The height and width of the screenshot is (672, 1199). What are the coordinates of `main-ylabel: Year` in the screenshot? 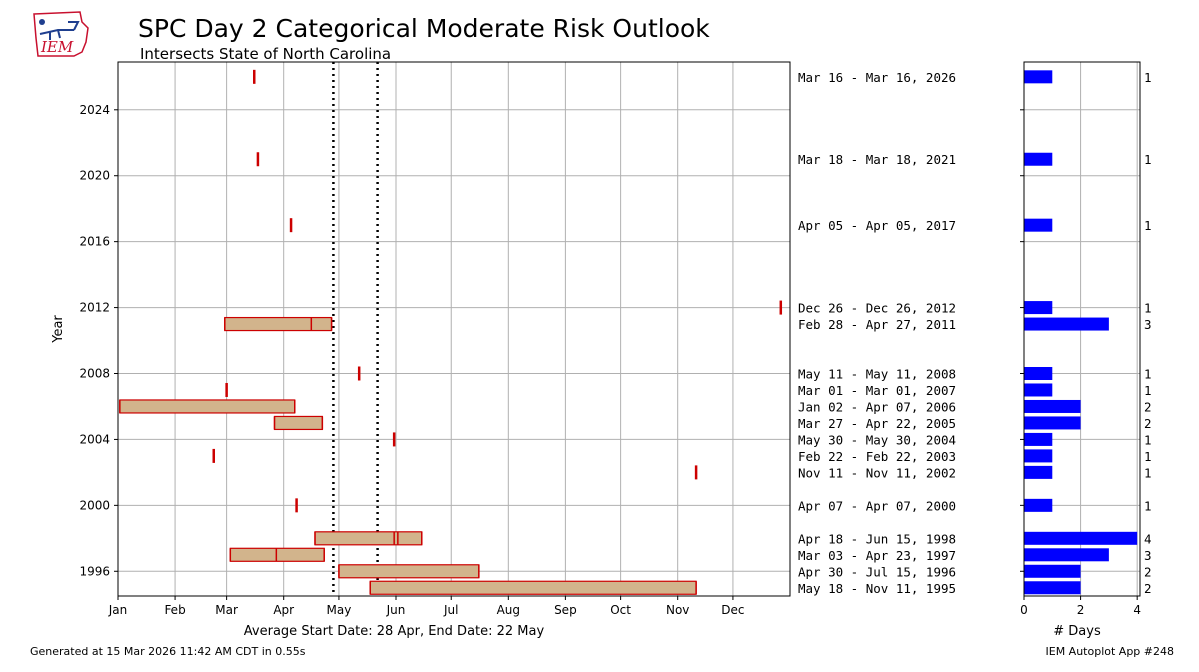 It's located at (58, 329).